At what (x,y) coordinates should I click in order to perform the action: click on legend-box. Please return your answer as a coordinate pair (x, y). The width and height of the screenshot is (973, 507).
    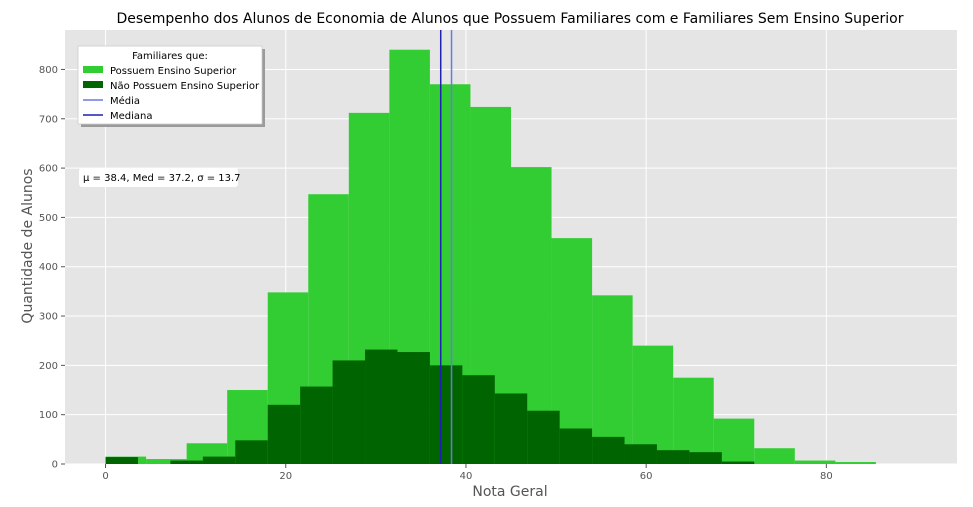
    Looking at the image, I should click on (170, 85).